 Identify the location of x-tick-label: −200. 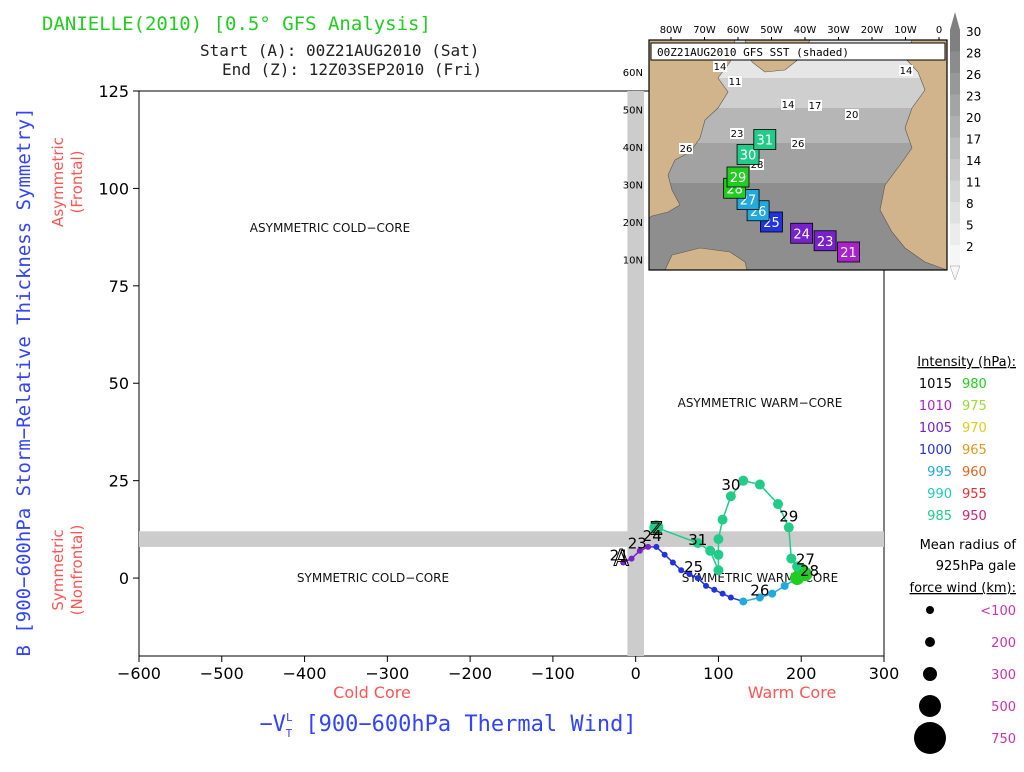
(470, 673).